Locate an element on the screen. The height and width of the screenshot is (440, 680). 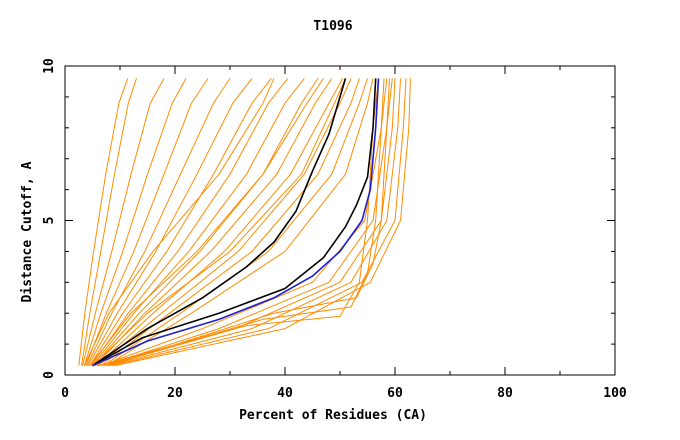
x-tick-label: 100 is located at coordinates (615, 393).